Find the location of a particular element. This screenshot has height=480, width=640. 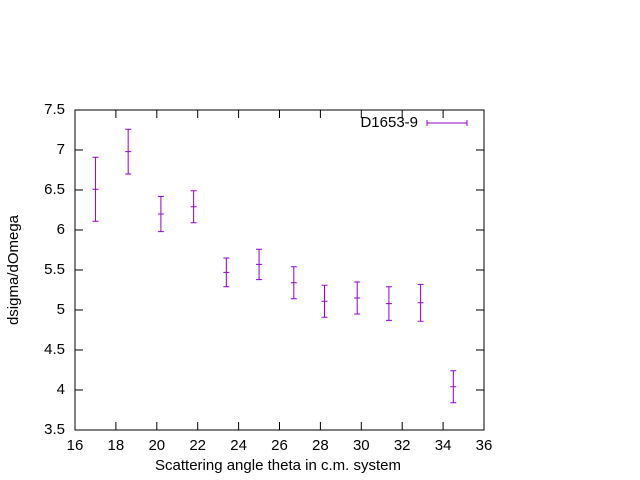

x-tick-label: 24 is located at coordinates (238, 445).